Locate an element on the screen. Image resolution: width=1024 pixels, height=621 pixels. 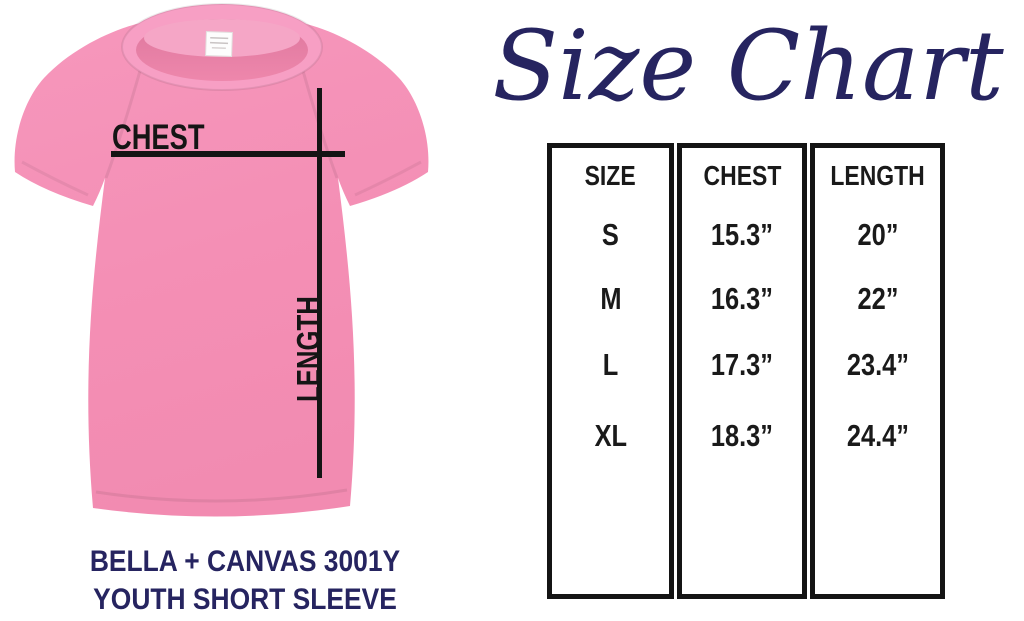
neck-tag is located at coordinates (219, 44).